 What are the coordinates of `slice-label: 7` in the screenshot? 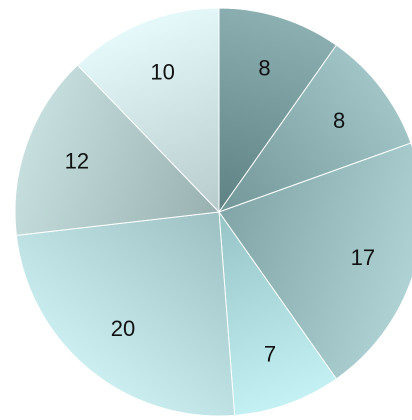 It's located at (270, 354).